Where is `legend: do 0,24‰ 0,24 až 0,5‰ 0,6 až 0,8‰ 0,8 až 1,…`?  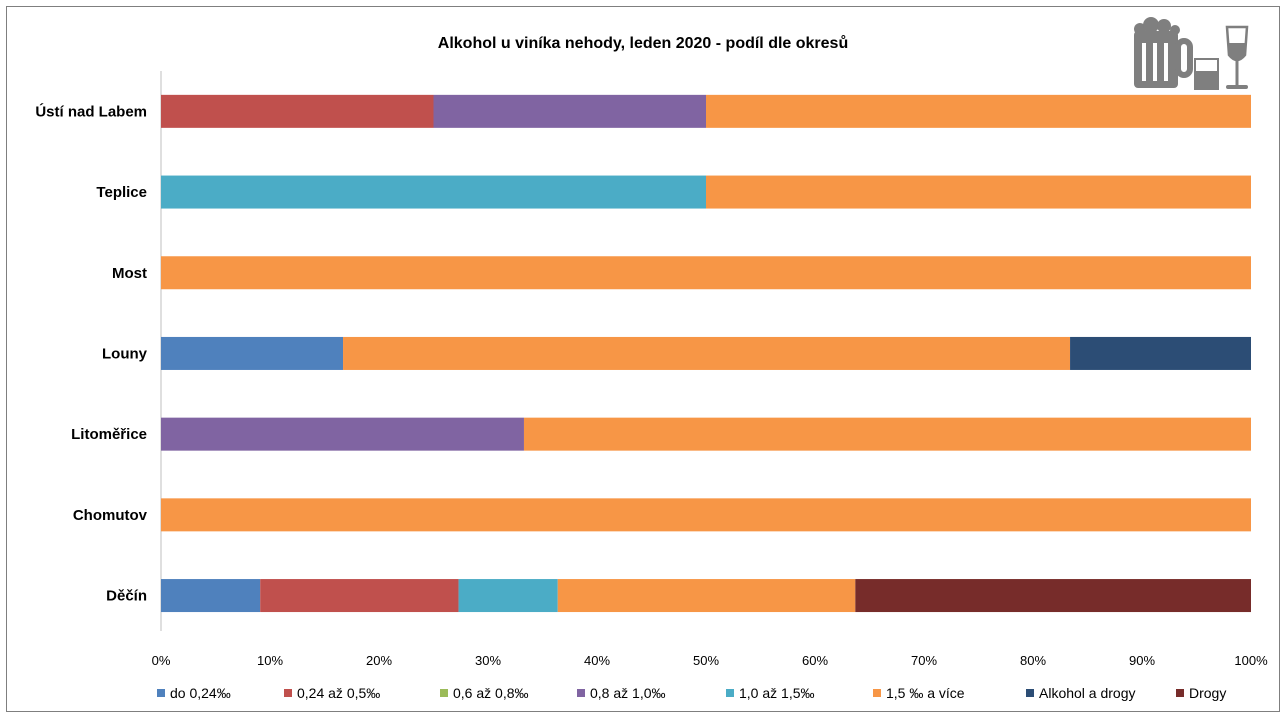
legend: do 0,24‰ 0,24 až 0,5‰ 0,6 až 0,8‰ 0,8 až 1,… is located at coordinates (691, 693).